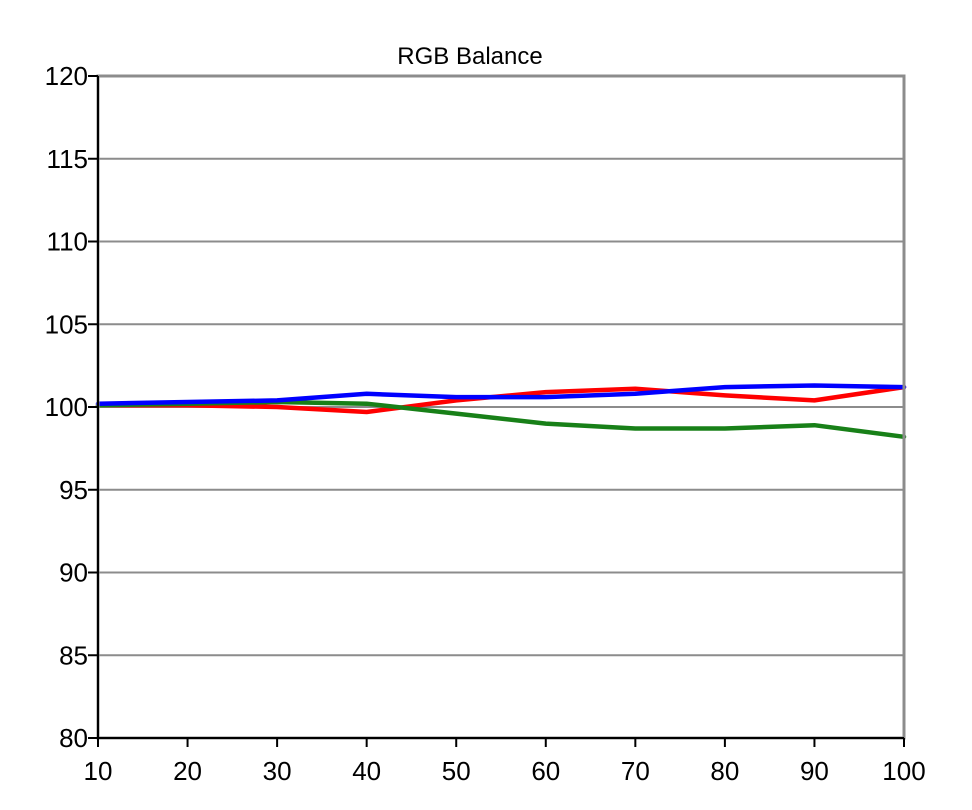  What do you see at coordinates (366, 771) in the screenshot?
I see `x-tick-label-40: 40` at bounding box center [366, 771].